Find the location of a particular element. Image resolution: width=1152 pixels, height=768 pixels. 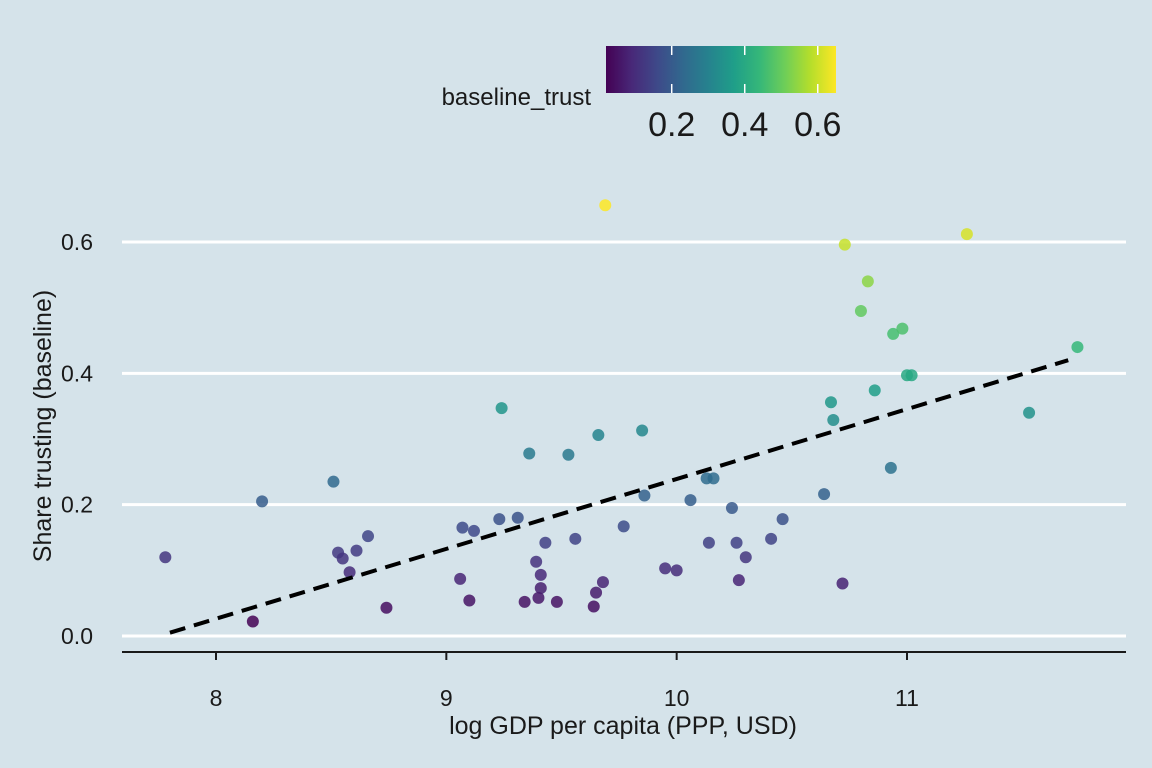

legend: baseline_trust 0.2 0.4 0.6 is located at coordinates (641, 95).